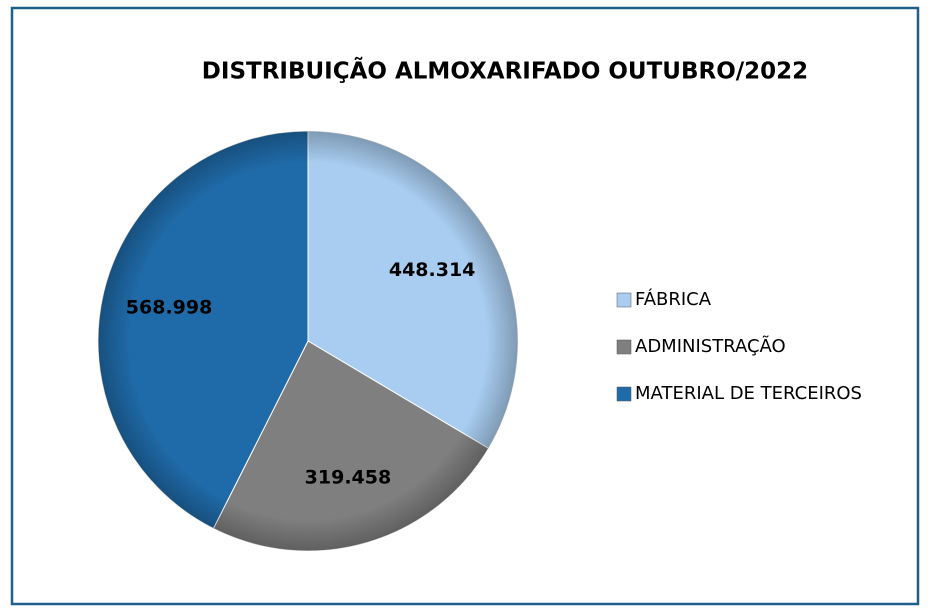 This screenshot has height=614, width=931. I want to click on legend-label: FÁBRICA, so click(673, 299).